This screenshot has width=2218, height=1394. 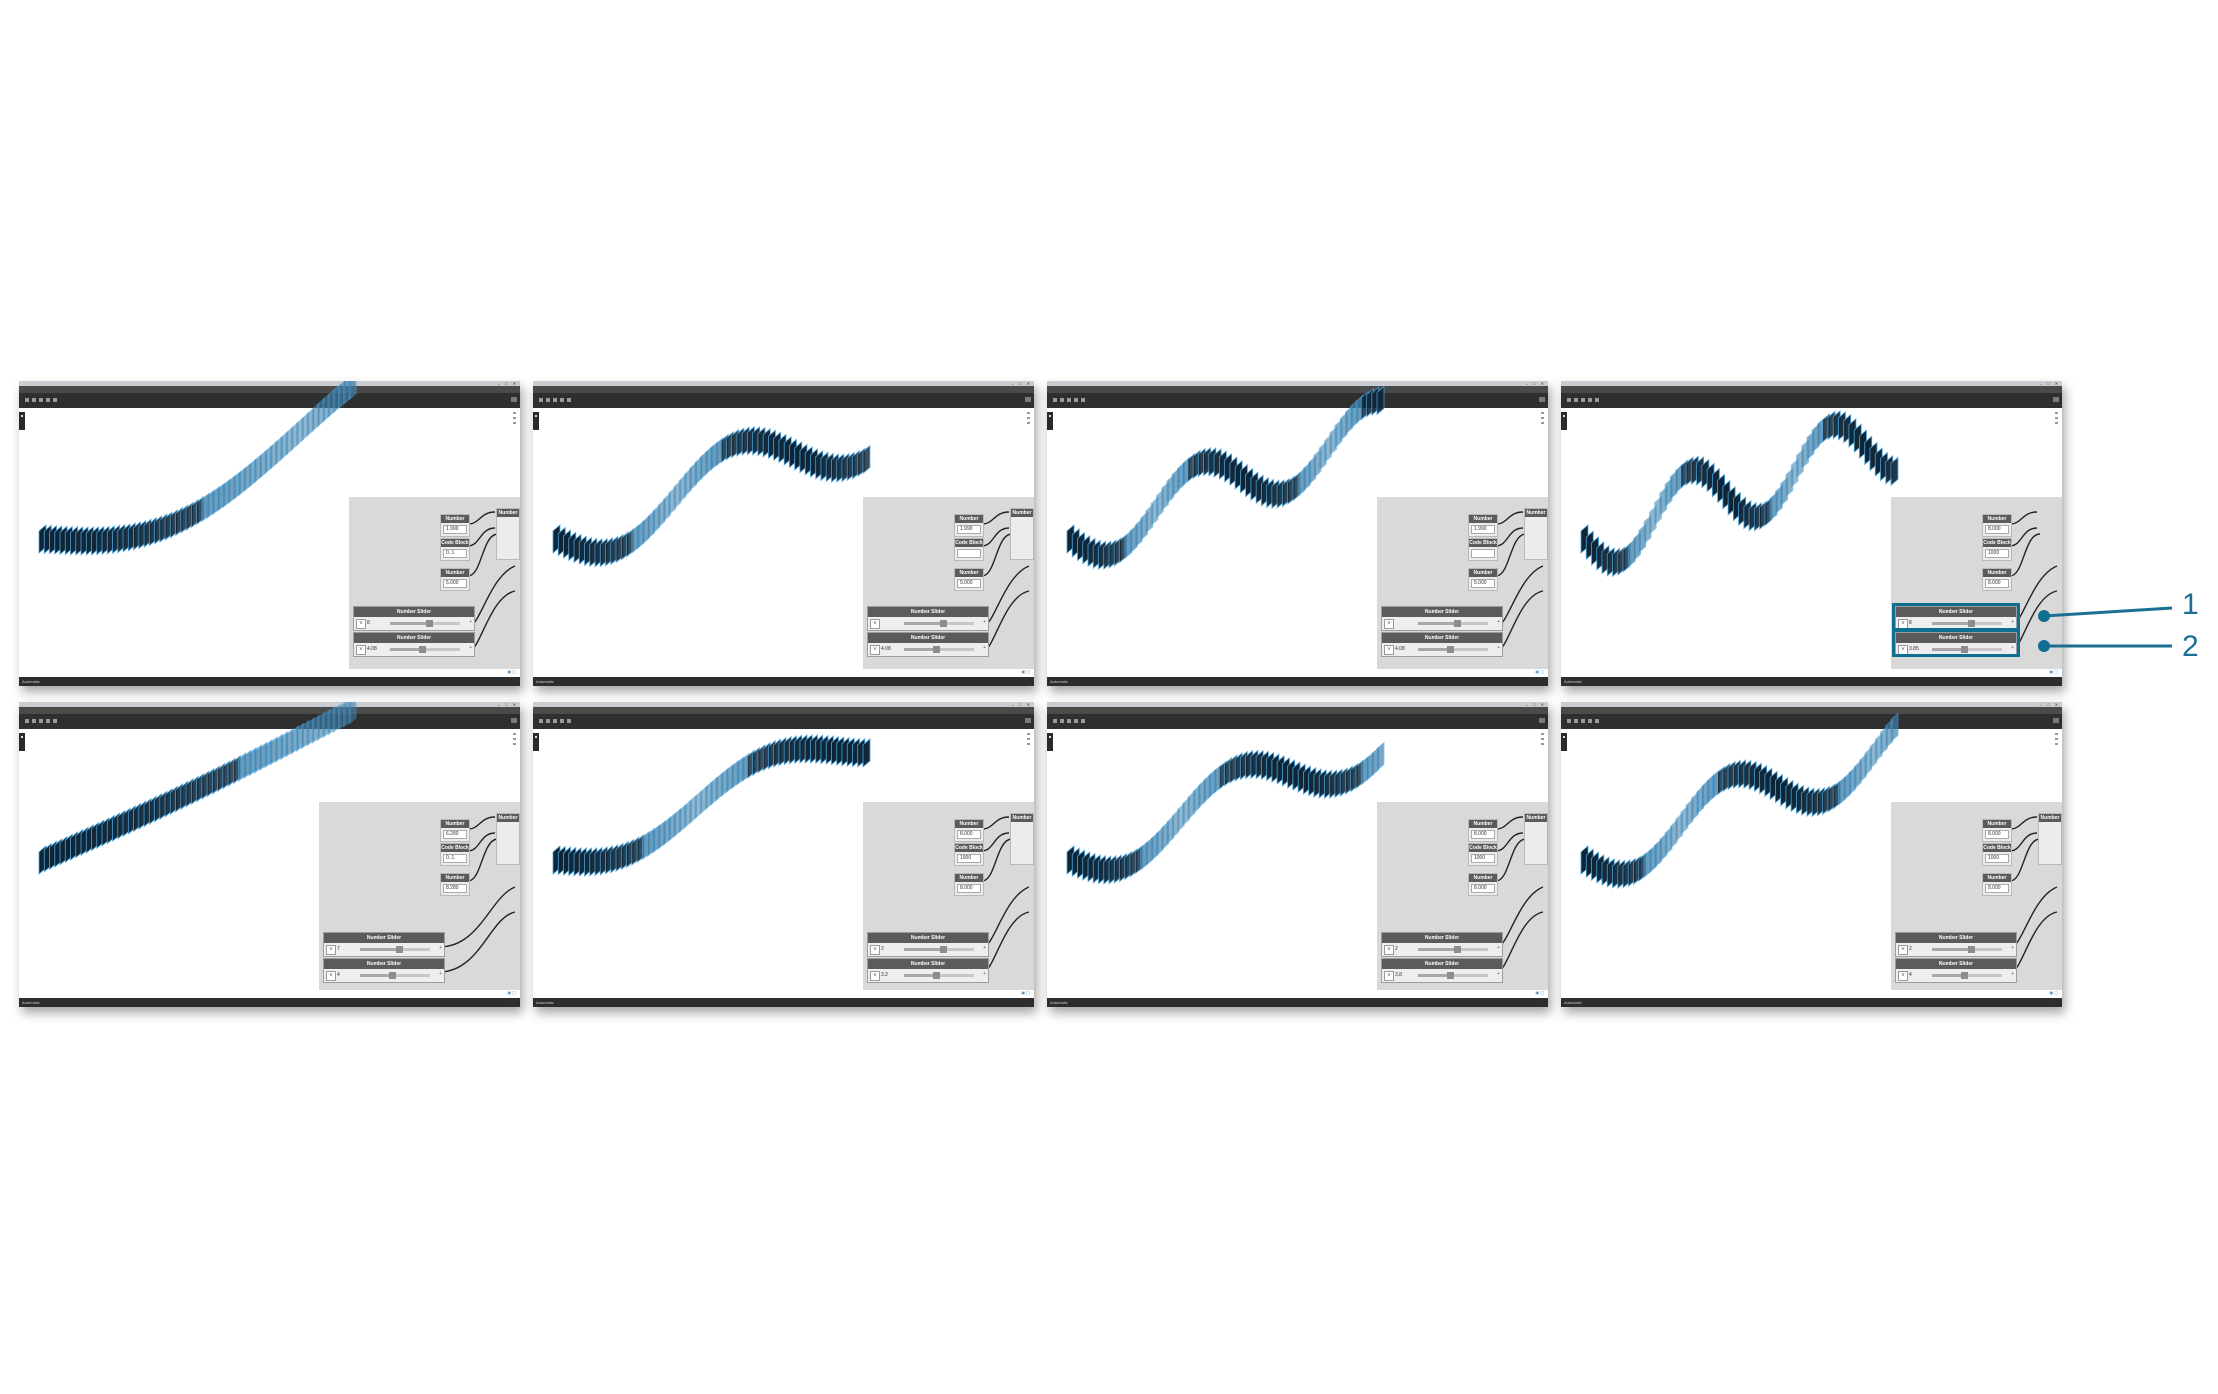 What do you see at coordinates (455, 583) in the screenshot?
I see `number-value: 5.000` at bounding box center [455, 583].